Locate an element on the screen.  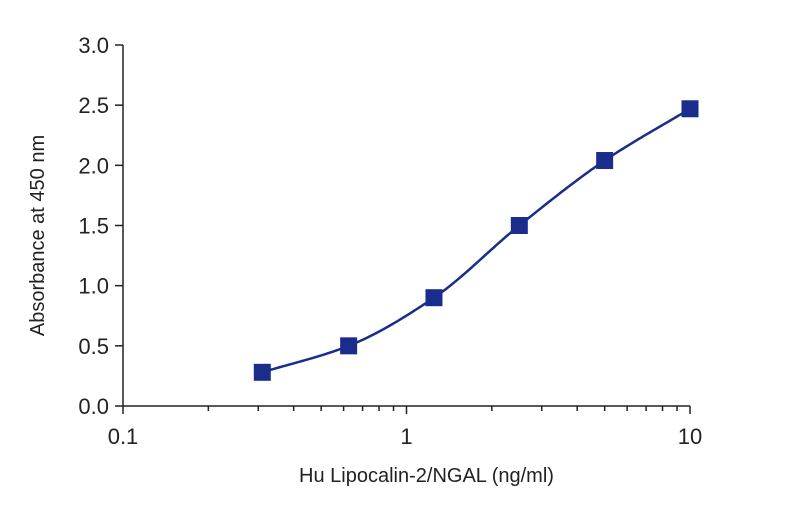
x-ticks: 0.1 1 10 is located at coordinates (405, 427).